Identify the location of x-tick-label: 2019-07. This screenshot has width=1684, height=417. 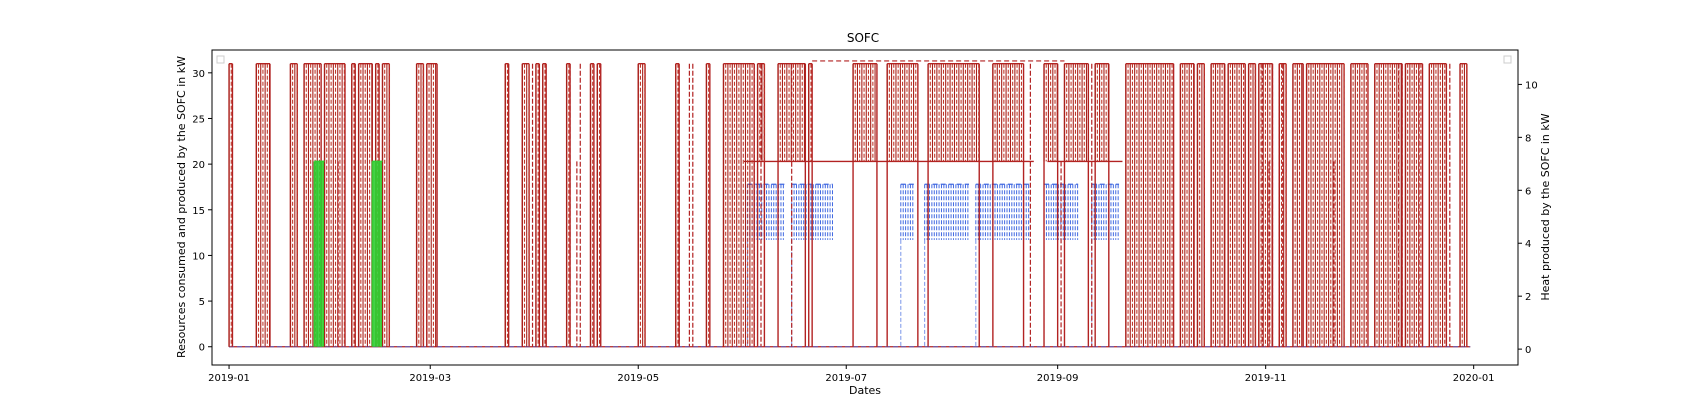
(846, 378).